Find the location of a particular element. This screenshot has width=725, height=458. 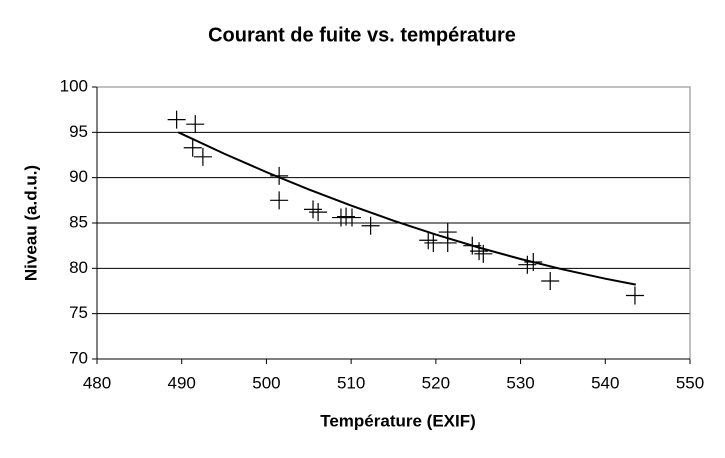

x-tick-label: 490 is located at coordinates (182, 382).